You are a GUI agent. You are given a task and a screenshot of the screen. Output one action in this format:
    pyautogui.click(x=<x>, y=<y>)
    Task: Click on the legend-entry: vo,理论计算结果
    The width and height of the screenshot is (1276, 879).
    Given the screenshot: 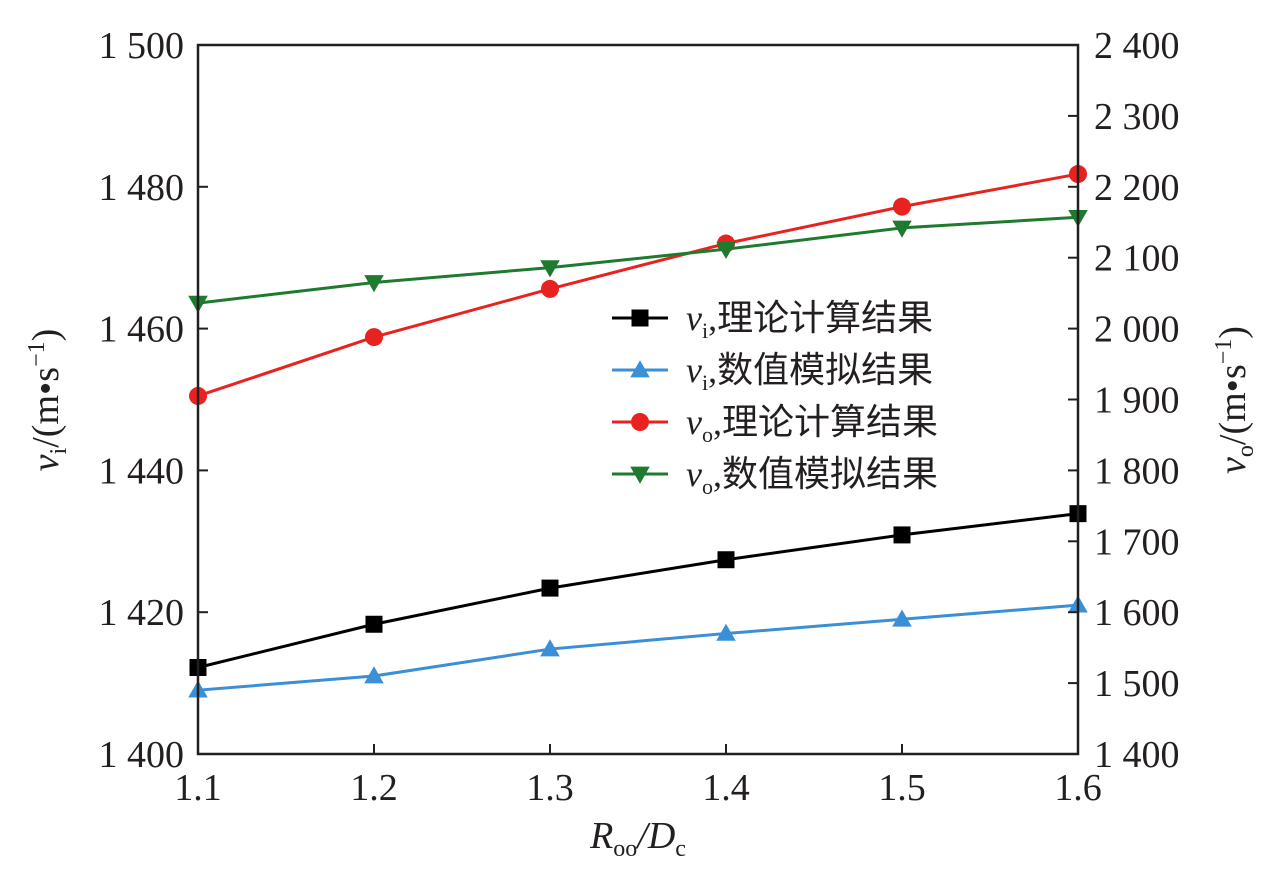 What is the action you would take?
    pyautogui.click(x=775, y=424)
    